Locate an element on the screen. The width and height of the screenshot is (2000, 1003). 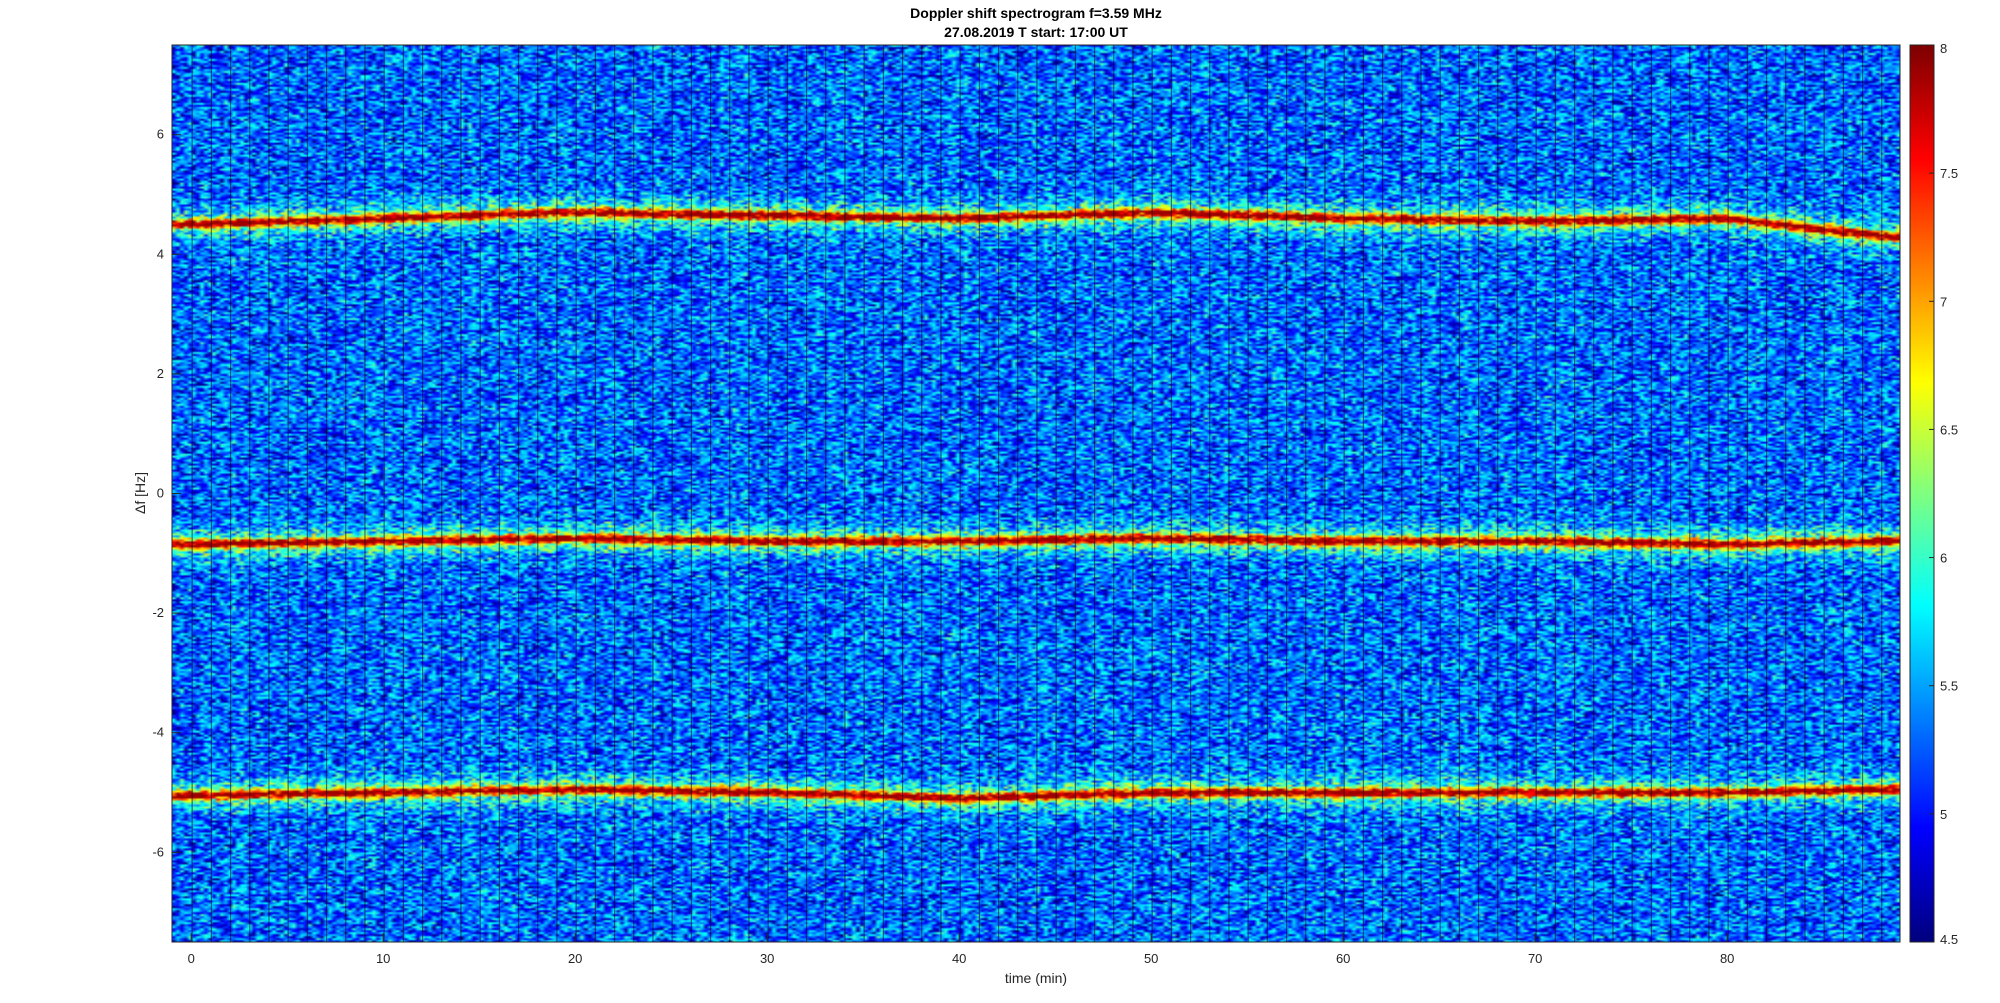
colorbar-tick-label: 7.5 is located at coordinates (1949, 173).